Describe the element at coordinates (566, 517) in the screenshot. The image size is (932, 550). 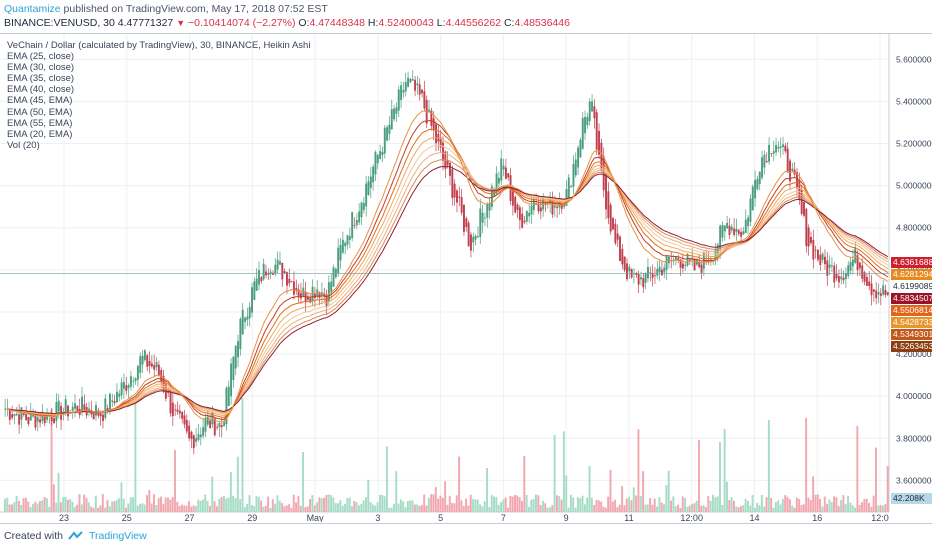
I see `x-tick-label: 9` at that location.